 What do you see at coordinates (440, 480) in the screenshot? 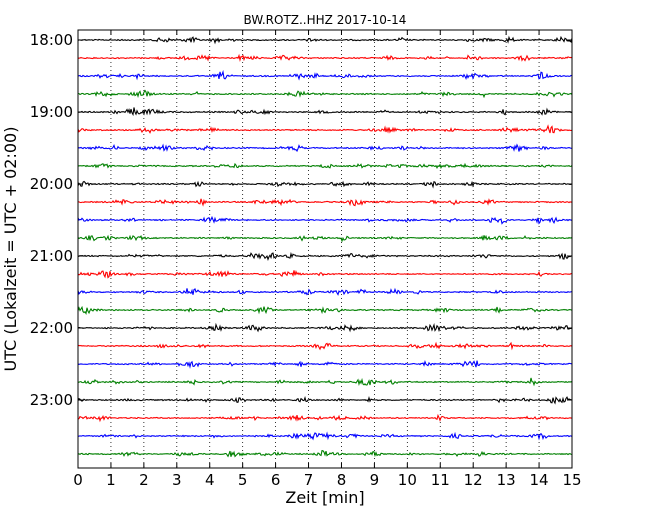
I see `x-tick-label: 11` at bounding box center [440, 480].